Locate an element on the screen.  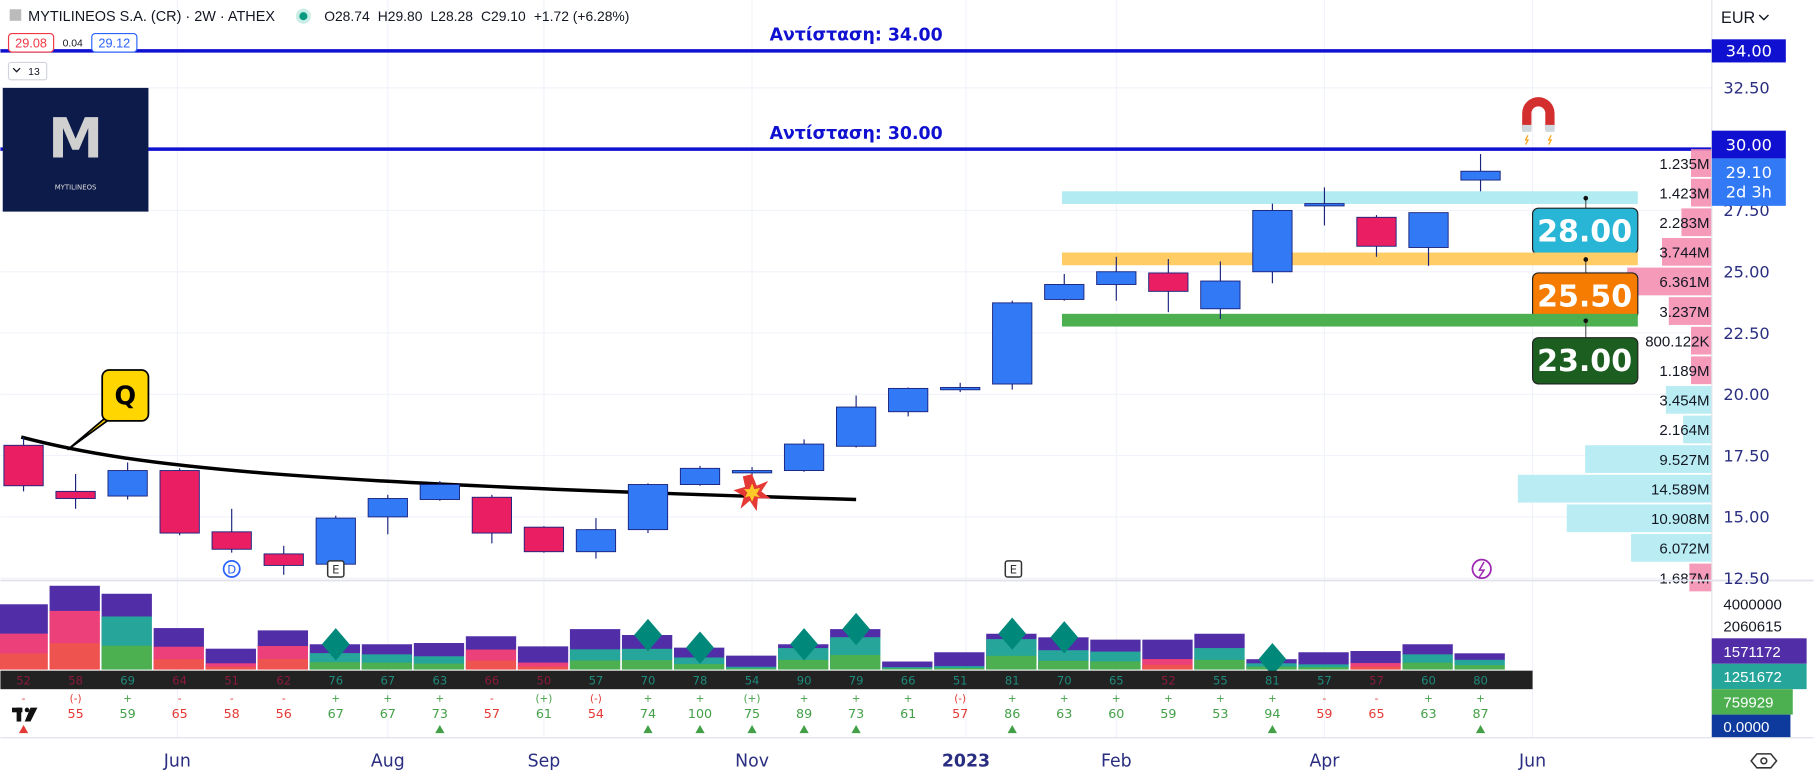
volume-profile-label: 3.237M is located at coordinates (1684, 312).